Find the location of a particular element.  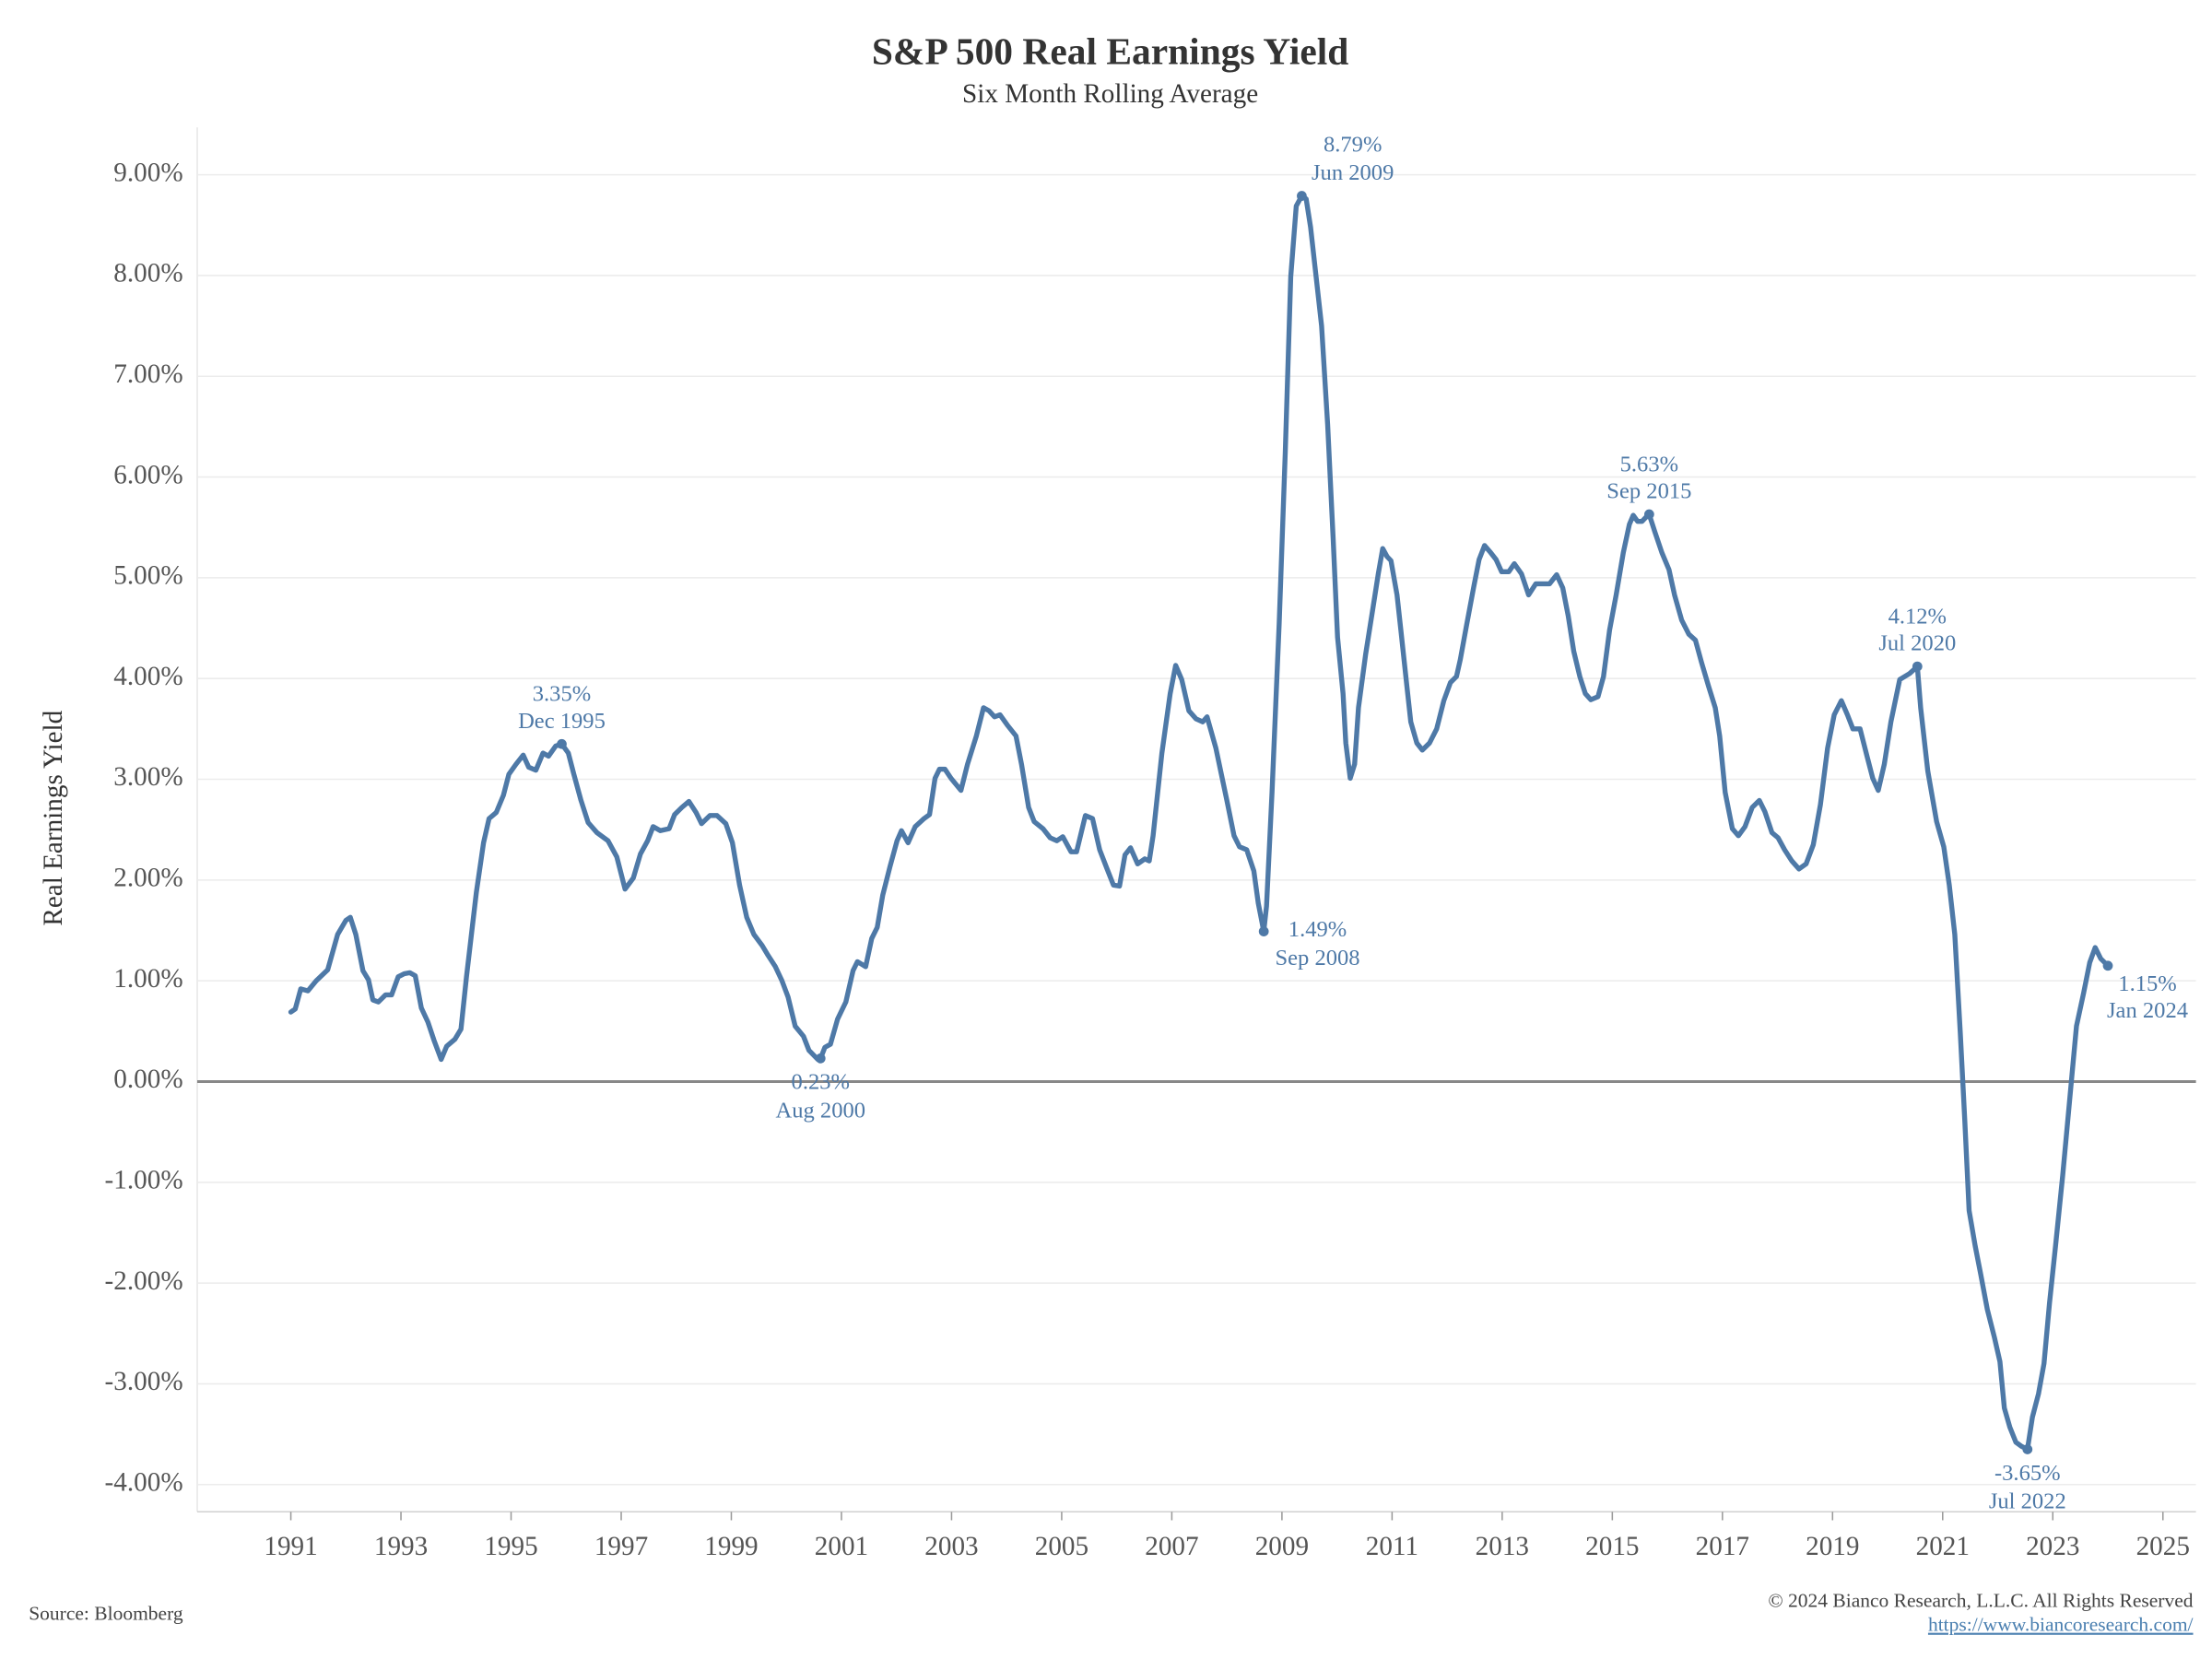

y-tick-label: 3.00% is located at coordinates (147, 777).